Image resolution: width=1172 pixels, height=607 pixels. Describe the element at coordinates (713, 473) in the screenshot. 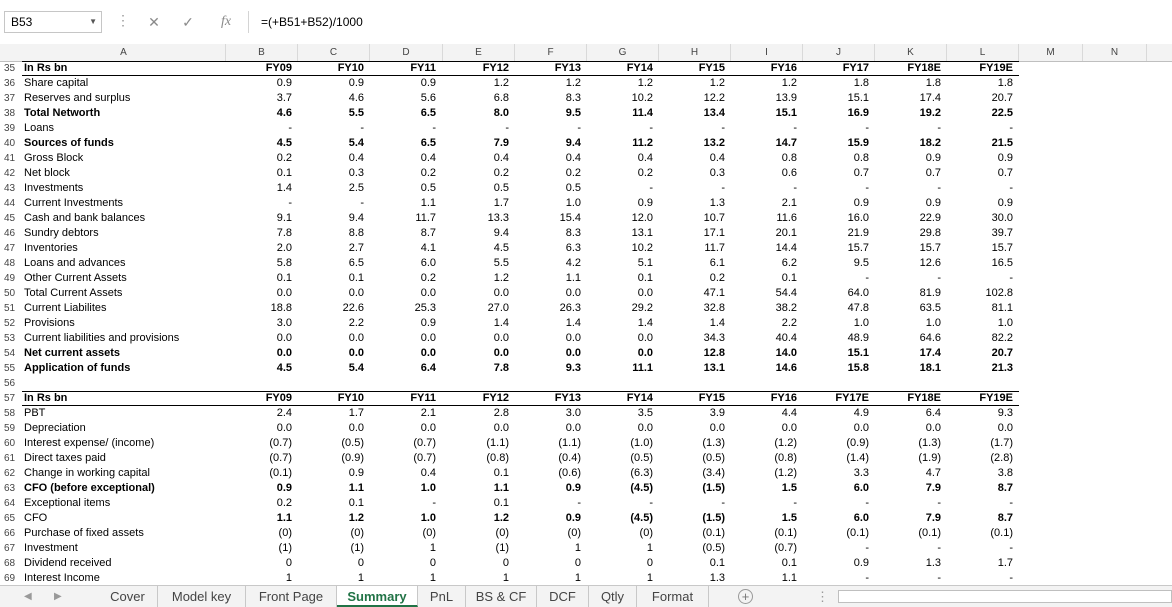

I see `value-cell: (3.4)` at that location.